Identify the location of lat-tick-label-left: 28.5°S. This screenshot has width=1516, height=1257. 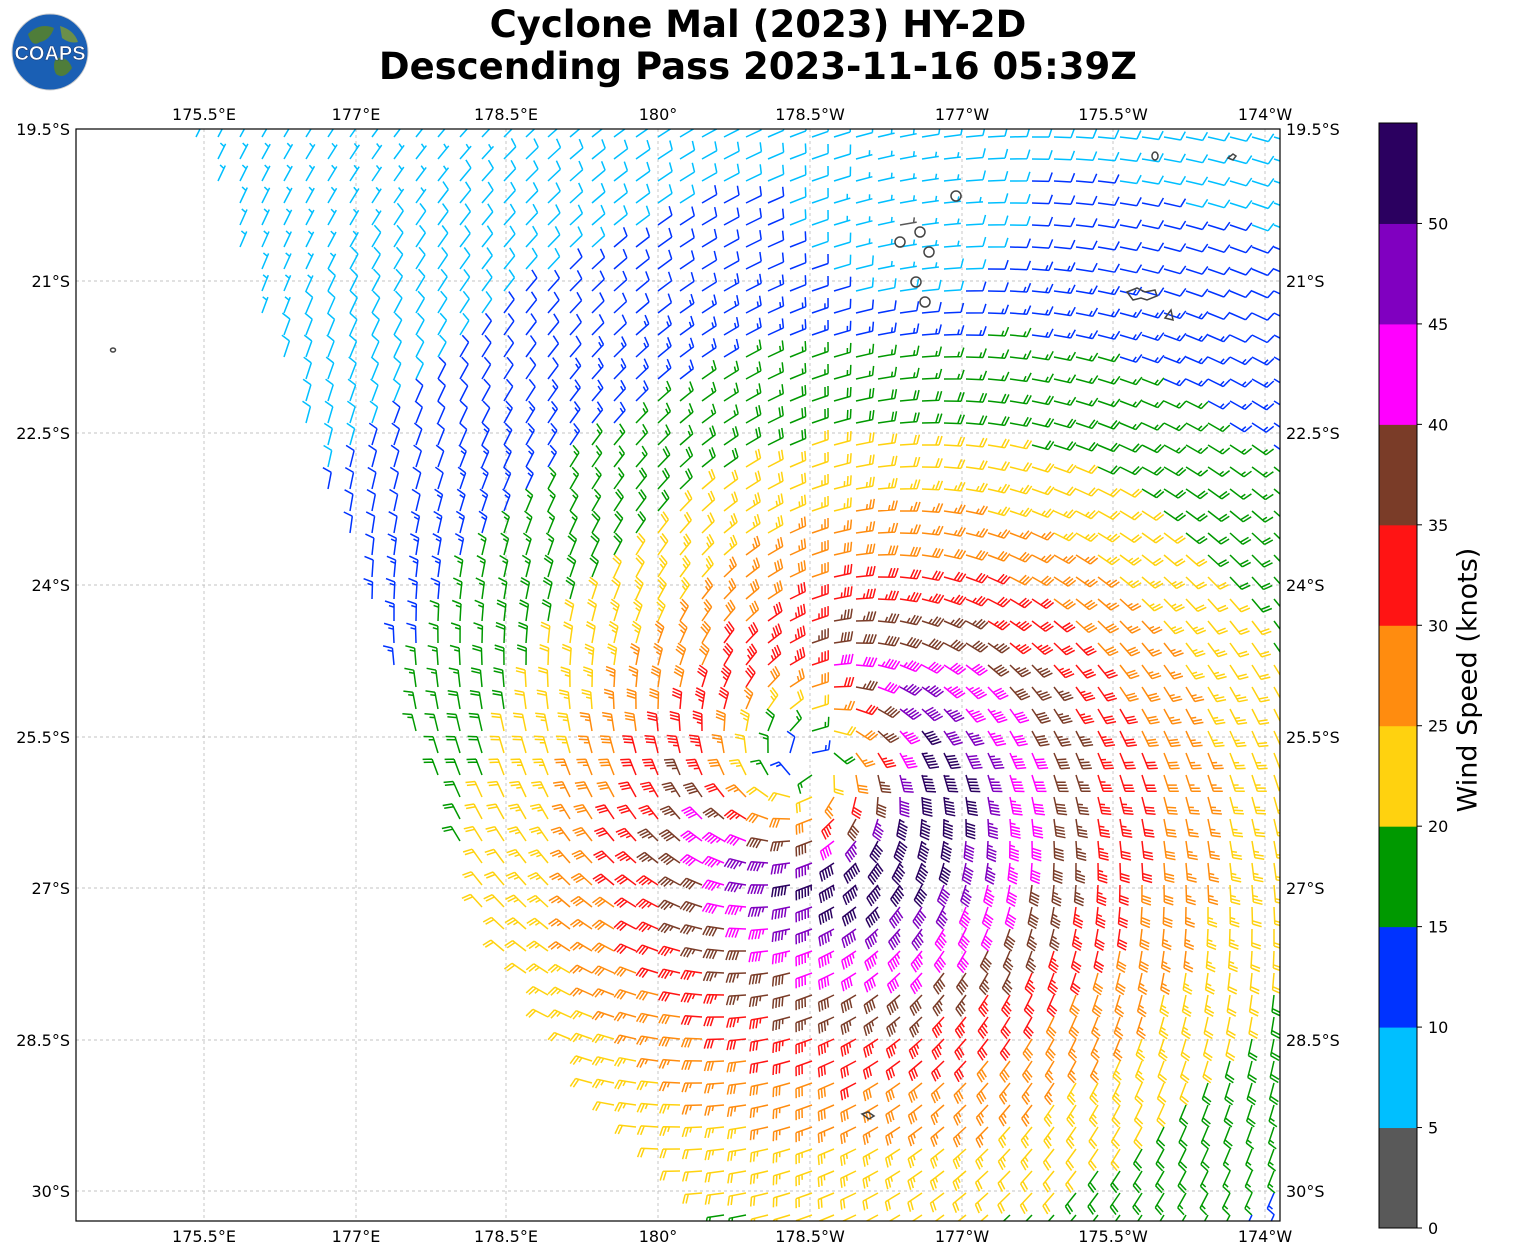
(43, 1040).